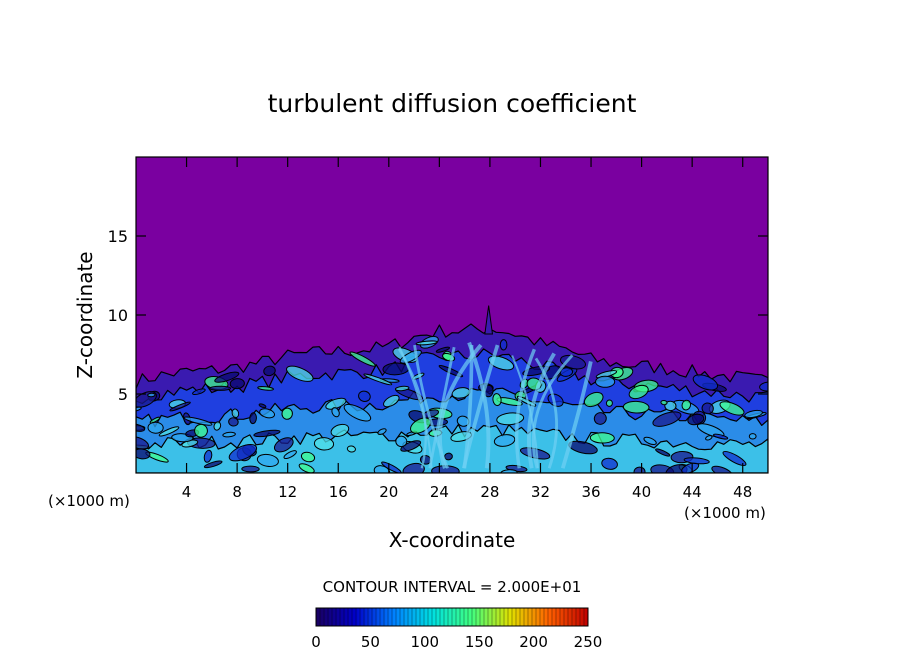  Describe the element at coordinates (287, 492) in the screenshot. I see `x-tick-label: 12` at that location.